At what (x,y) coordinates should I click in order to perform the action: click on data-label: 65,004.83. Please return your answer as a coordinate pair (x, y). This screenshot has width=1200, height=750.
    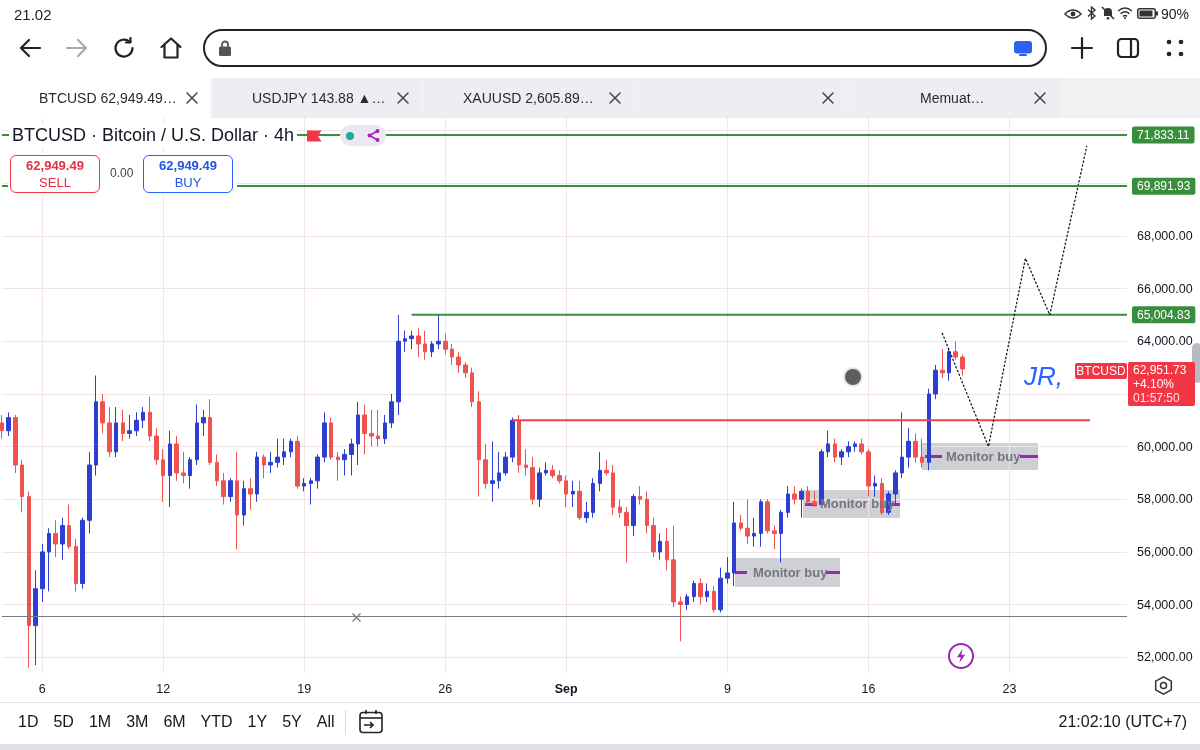
    Looking at the image, I should click on (1164, 314).